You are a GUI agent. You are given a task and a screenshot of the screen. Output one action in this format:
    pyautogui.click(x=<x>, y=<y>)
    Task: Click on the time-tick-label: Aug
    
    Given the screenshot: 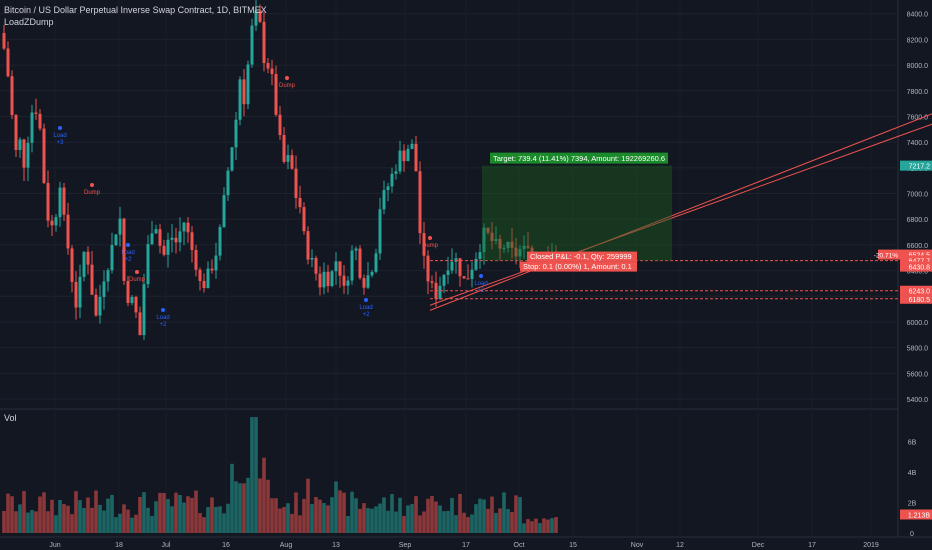 What is the action you would take?
    pyautogui.click(x=286, y=545)
    